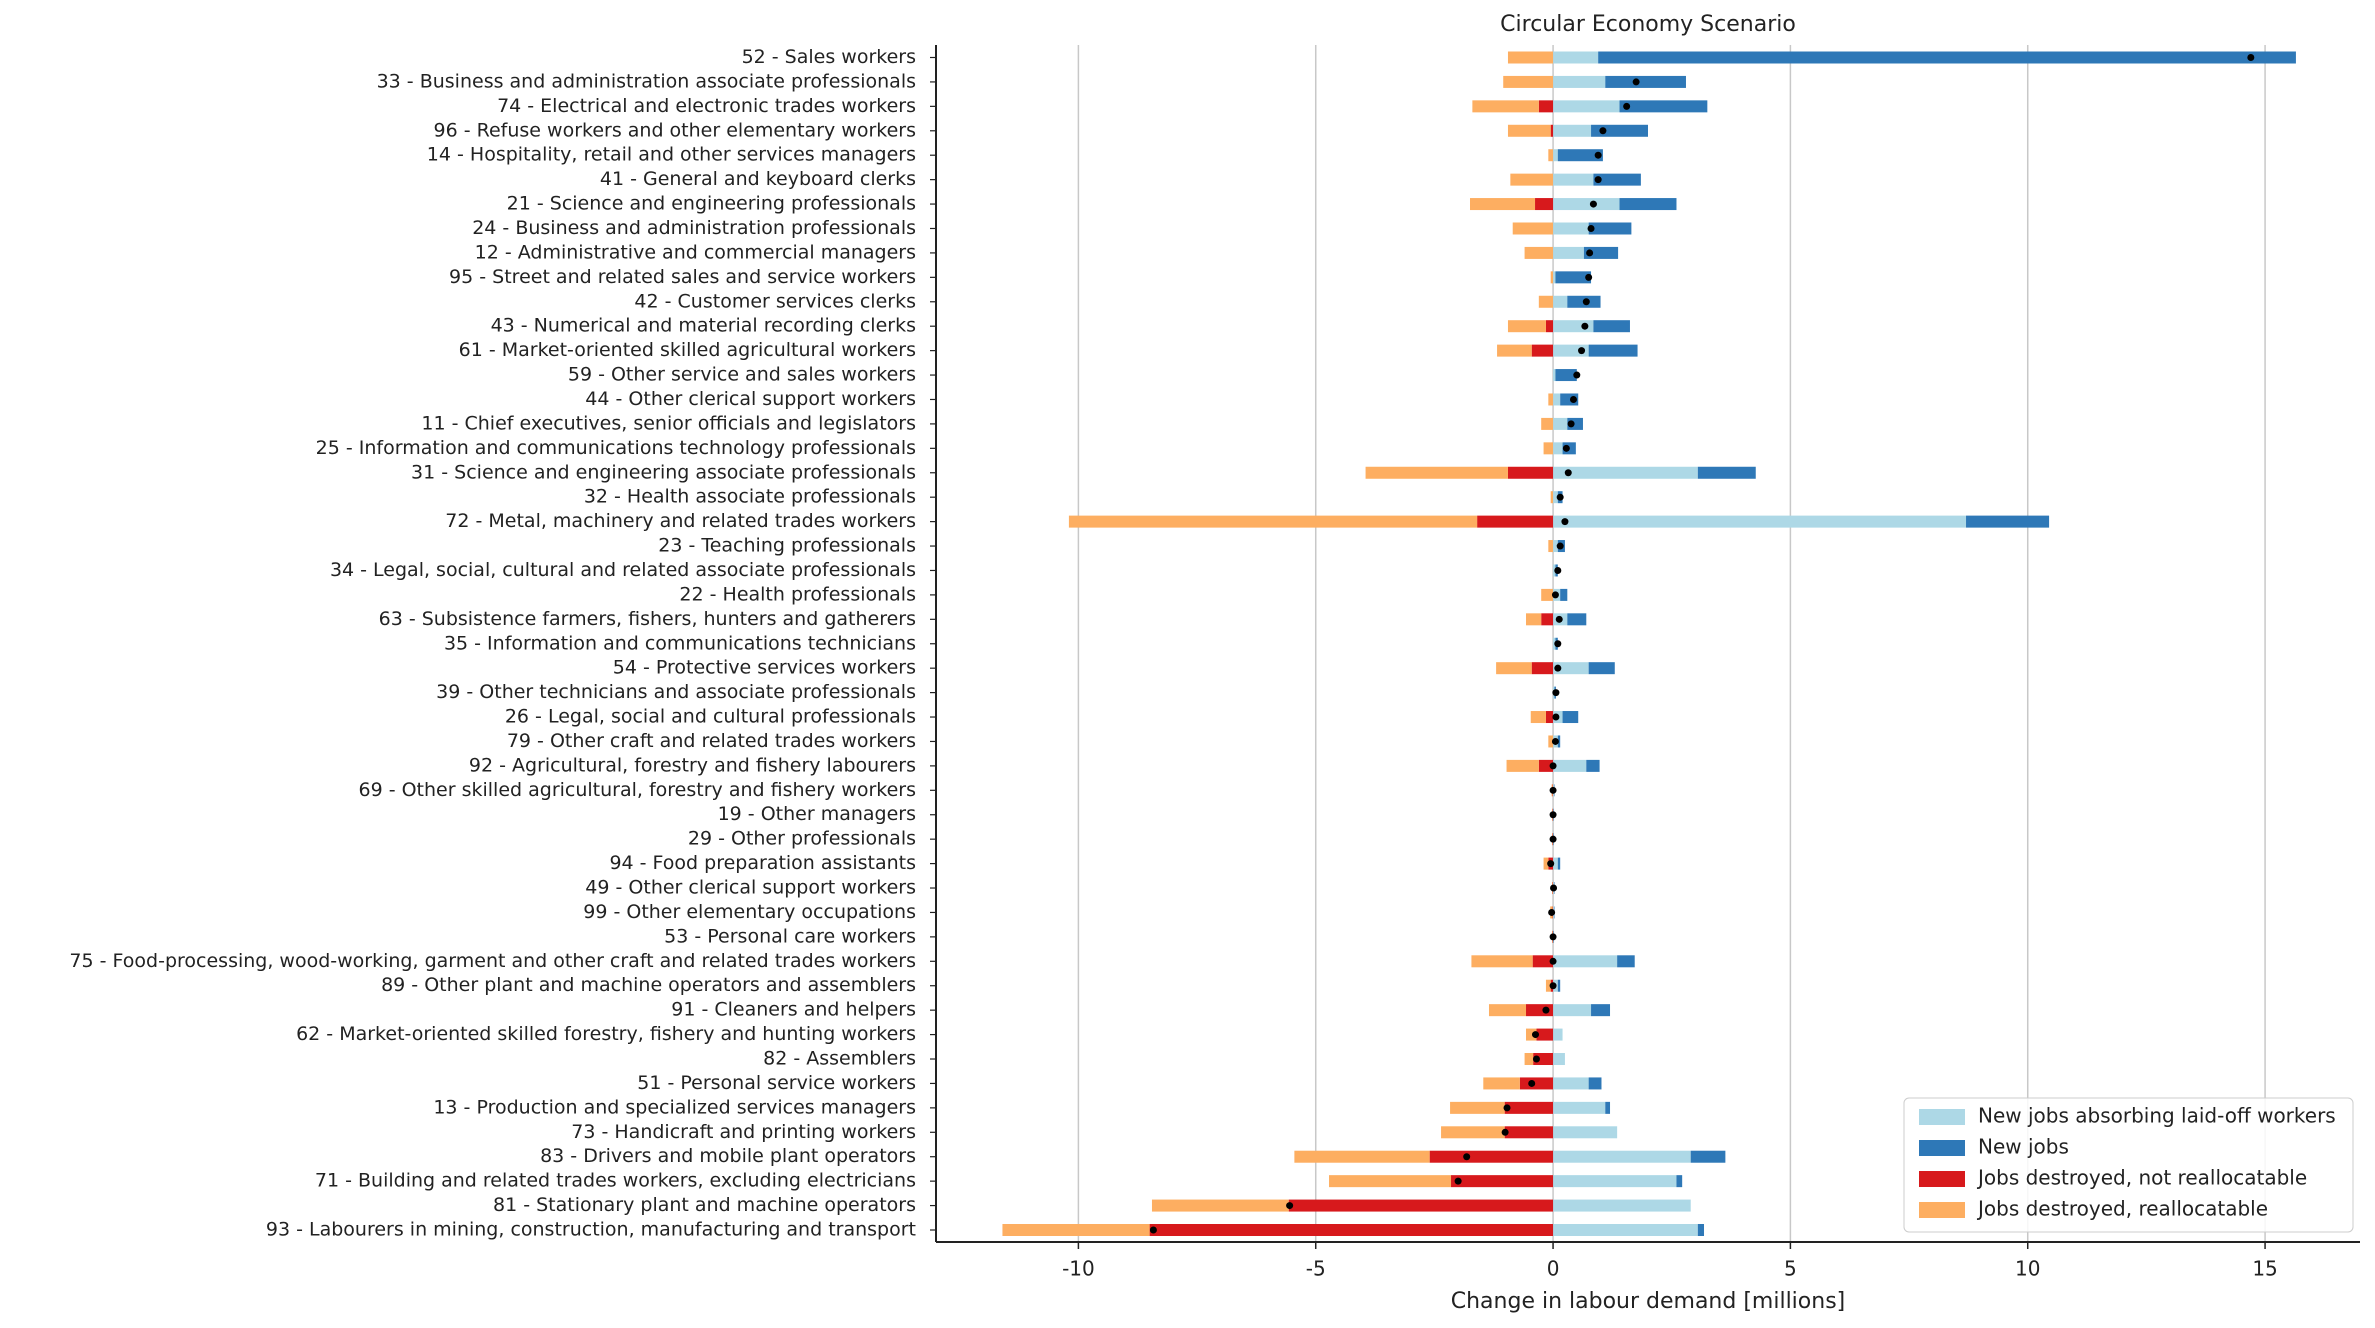 This screenshot has height=1328, width=2375. Describe the element at coordinates (742, 375) in the screenshot. I see `category-label: 59 - Other service and sales workers` at that location.